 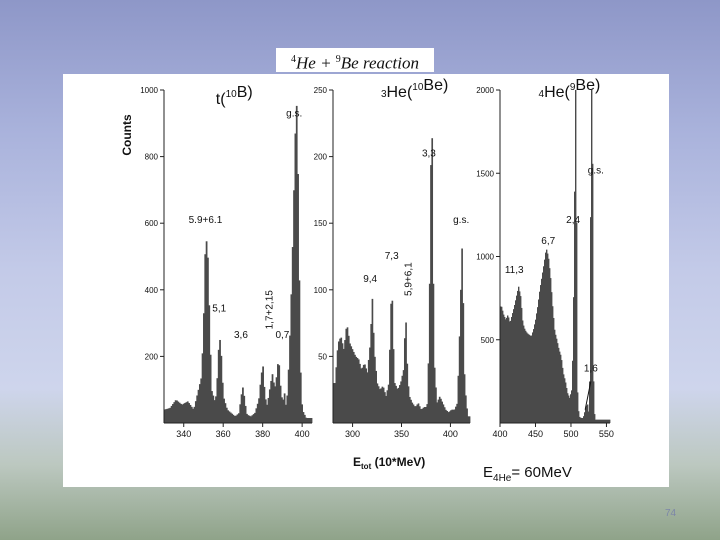 I want to click on x-tick-label: 300, so click(x=352, y=434).